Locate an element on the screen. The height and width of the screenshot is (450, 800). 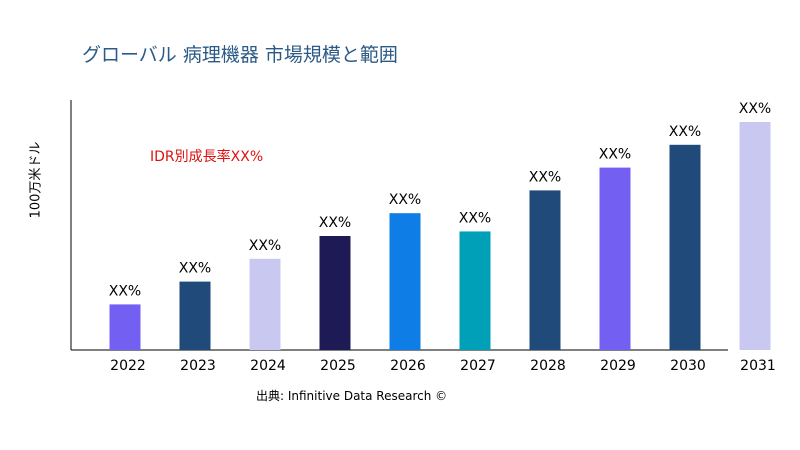
x-tick-label: 2027 is located at coordinates (478, 366).